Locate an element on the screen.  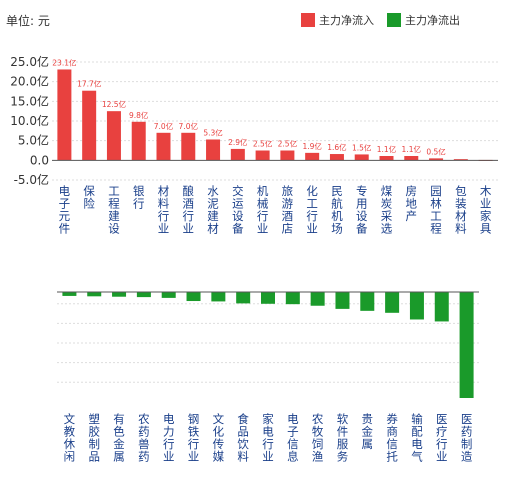
inflow-data-label: 17.7亿 is located at coordinates (89, 84).